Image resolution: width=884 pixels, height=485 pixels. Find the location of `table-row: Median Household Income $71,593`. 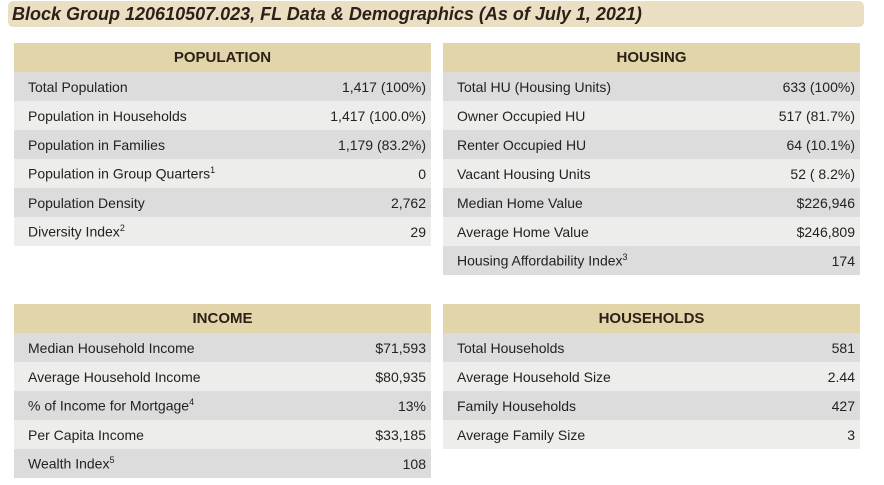

table-row: Median Household Income $71,593 is located at coordinates (222, 347).